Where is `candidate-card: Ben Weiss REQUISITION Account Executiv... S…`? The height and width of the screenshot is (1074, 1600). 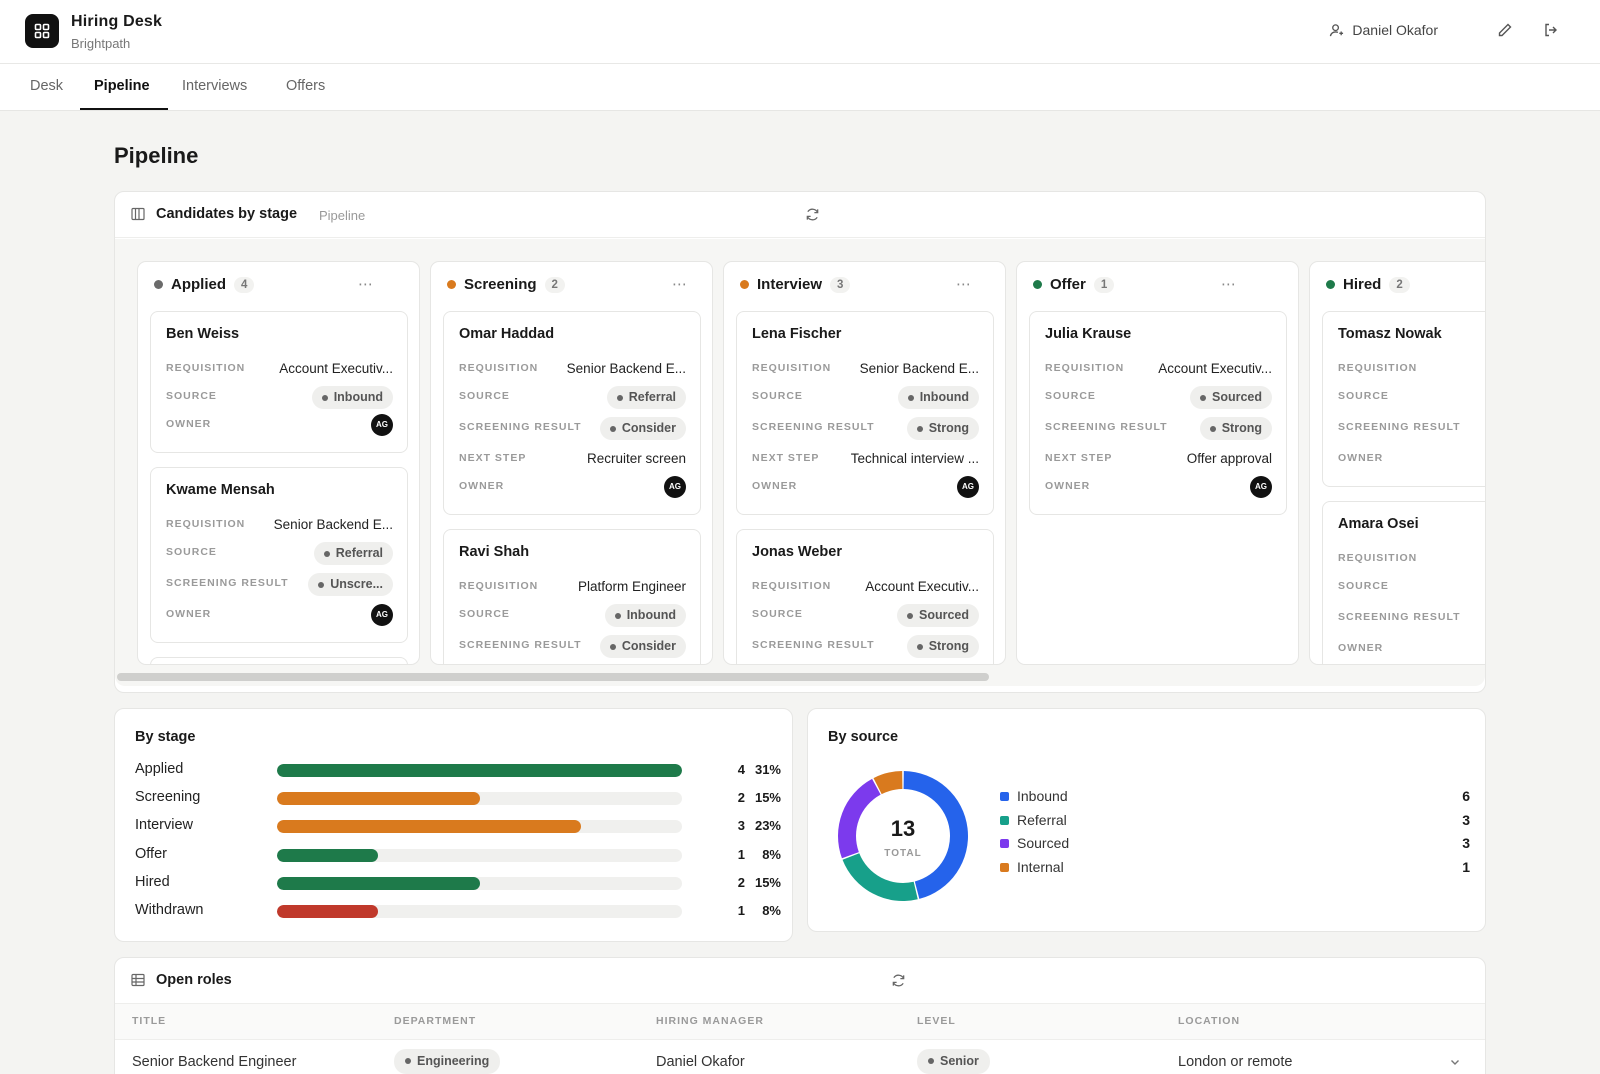
candidate-card: Ben Weiss REQUISITION Account Executiv... S… is located at coordinates (279, 382).